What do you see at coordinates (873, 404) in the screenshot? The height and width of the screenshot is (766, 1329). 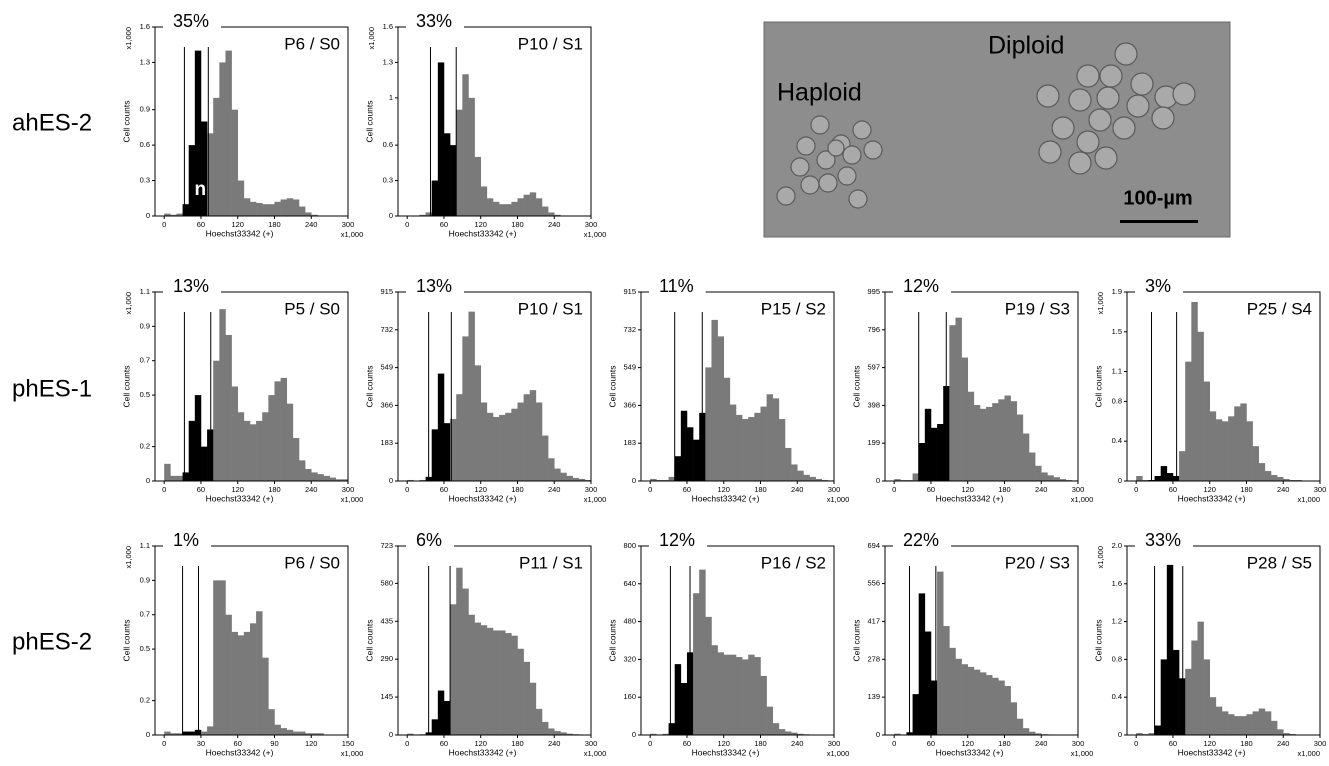 I see `y-tick-label: 398` at bounding box center [873, 404].